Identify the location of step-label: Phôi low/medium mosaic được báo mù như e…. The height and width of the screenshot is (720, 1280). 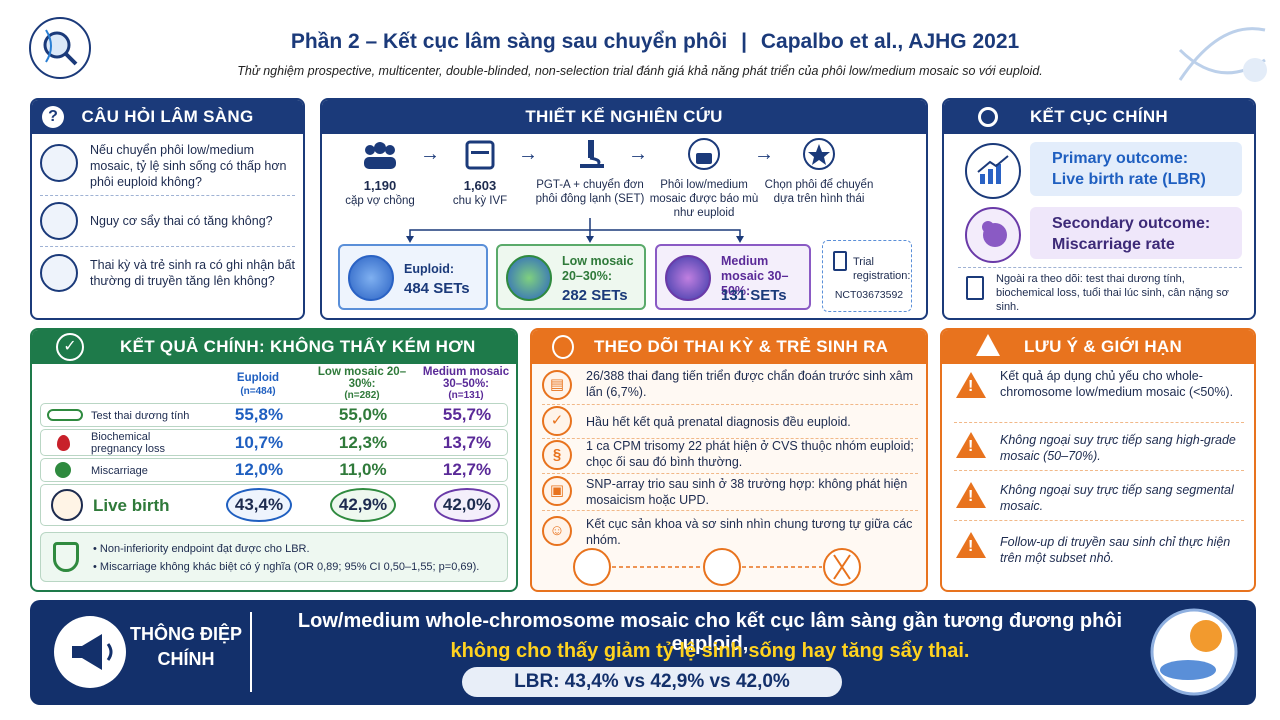
(704, 199).